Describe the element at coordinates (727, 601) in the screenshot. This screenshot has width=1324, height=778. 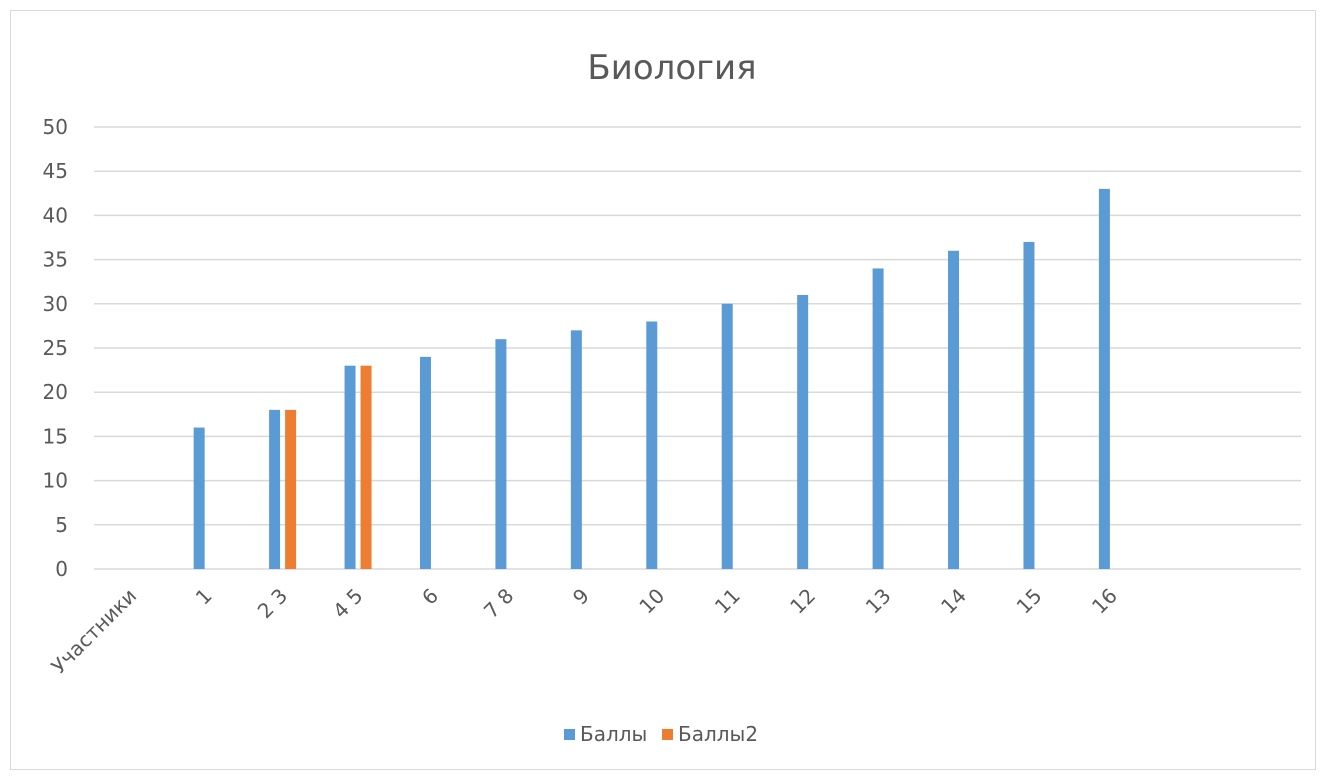
I see `x-tick-label: 11` at that location.